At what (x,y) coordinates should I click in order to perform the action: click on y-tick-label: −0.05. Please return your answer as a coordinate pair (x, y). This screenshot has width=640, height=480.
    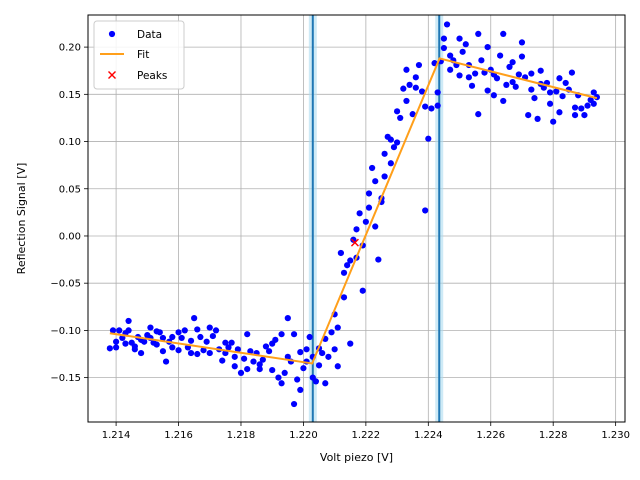
    Looking at the image, I should click on (65, 284).